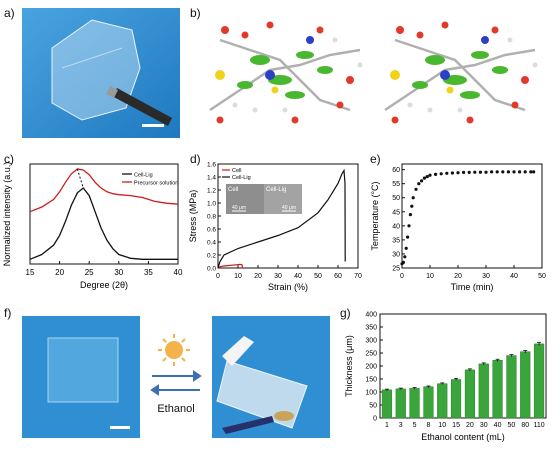 The width and height of the screenshot is (554, 449). Describe the element at coordinates (195, 13) in the screenshot. I see `panel-label-b: b)` at that location.